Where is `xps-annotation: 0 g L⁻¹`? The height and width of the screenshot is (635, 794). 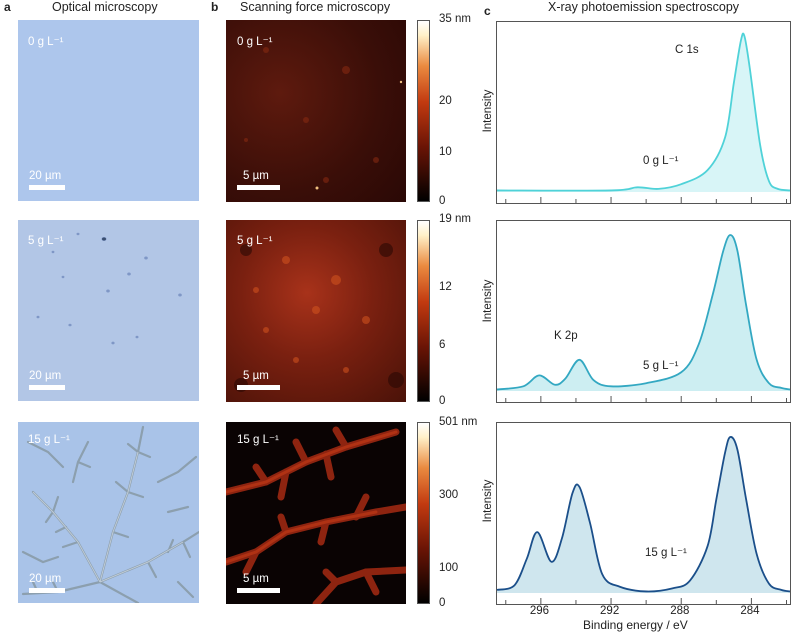 xps-annotation: 0 g L⁻¹ is located at coordinates (661, 161).